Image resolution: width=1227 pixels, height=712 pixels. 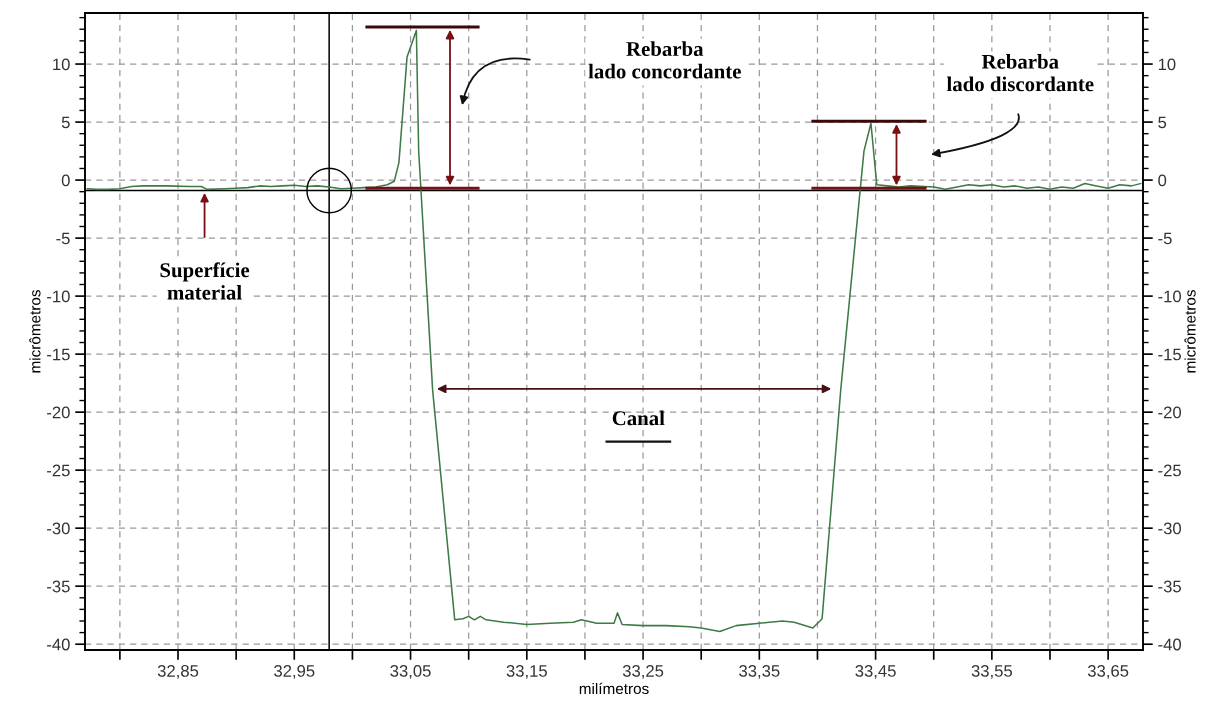 What do you see at coordinates (205, 281) in the screenshot?
I see `annotation: Superfície material` at bounding box center [205, 281].